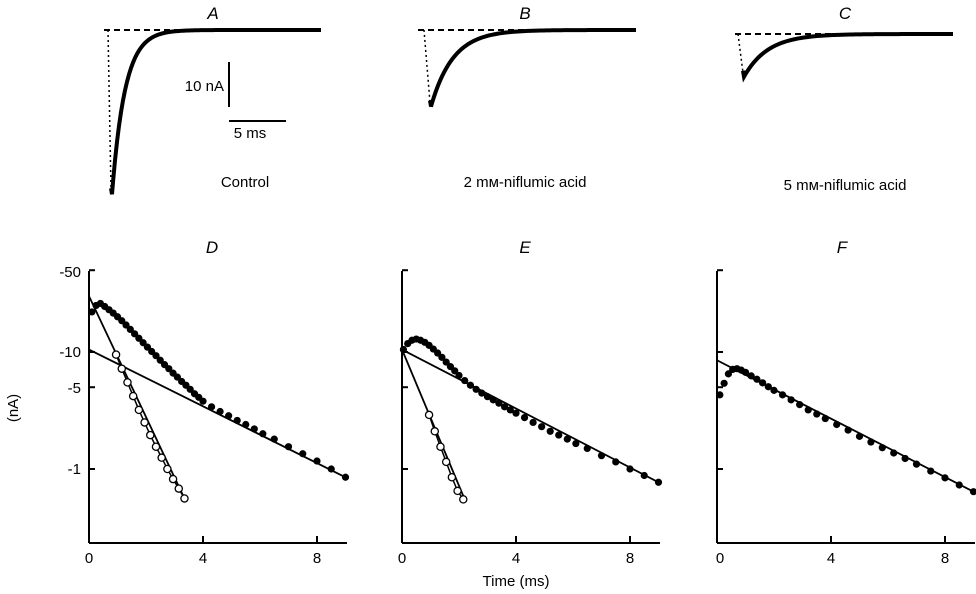 The height and width of the screenshot is (594, 976). I want to click on y-tick-label-neg5: -5, so click(74, 388).